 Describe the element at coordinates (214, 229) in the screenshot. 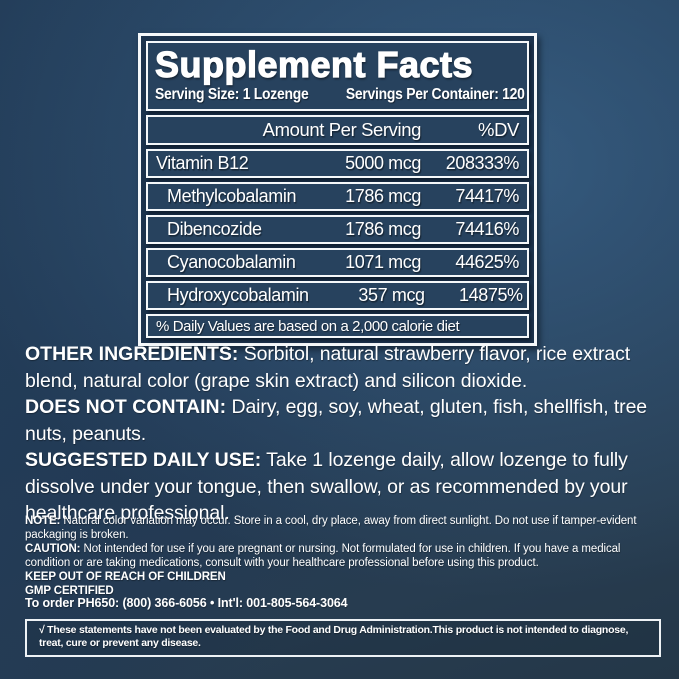

I see `nutrient-name: Dibencozide` at that location.